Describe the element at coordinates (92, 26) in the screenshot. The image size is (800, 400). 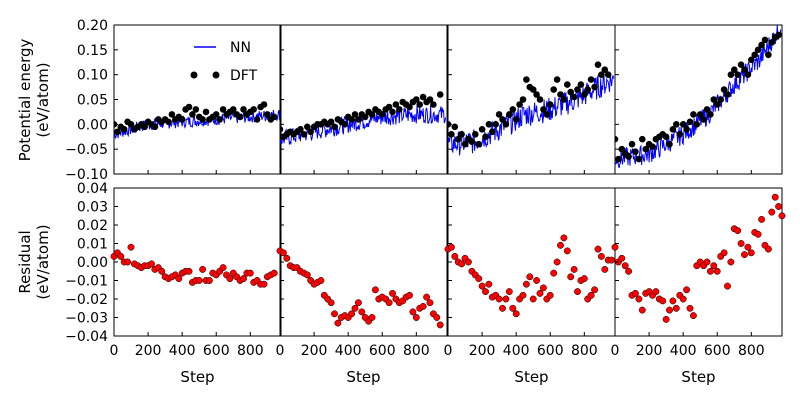
I see `top-ytick-label: 0.20` at that location.